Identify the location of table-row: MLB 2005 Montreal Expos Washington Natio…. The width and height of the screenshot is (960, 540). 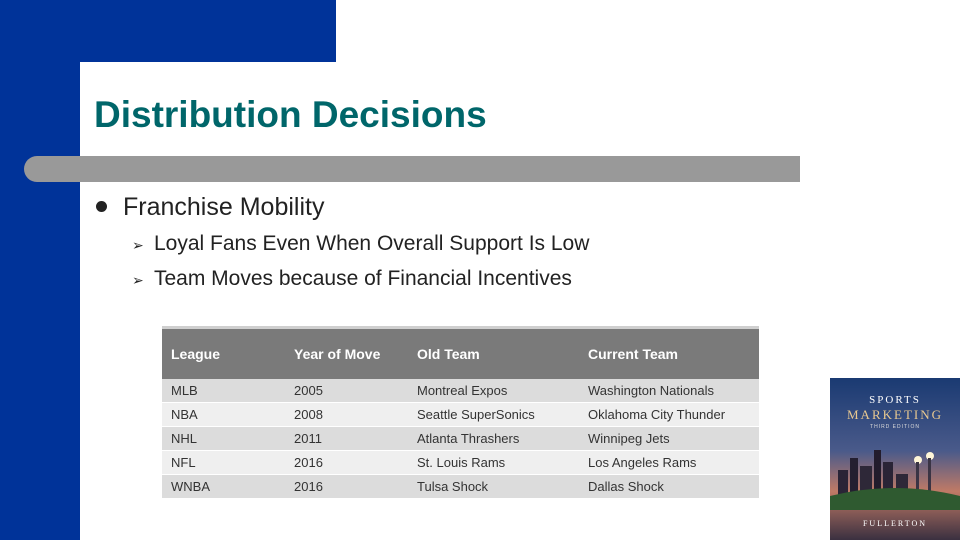
(460, 391).